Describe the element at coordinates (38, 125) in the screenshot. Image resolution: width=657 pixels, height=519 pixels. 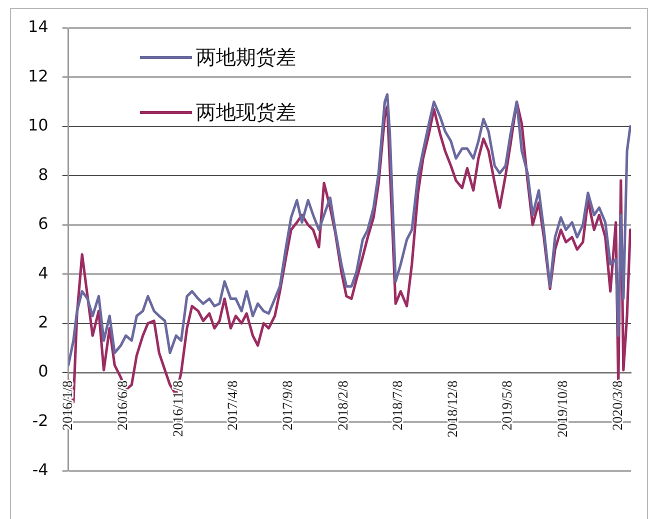
I see `y-tick-label: 10` at that location.